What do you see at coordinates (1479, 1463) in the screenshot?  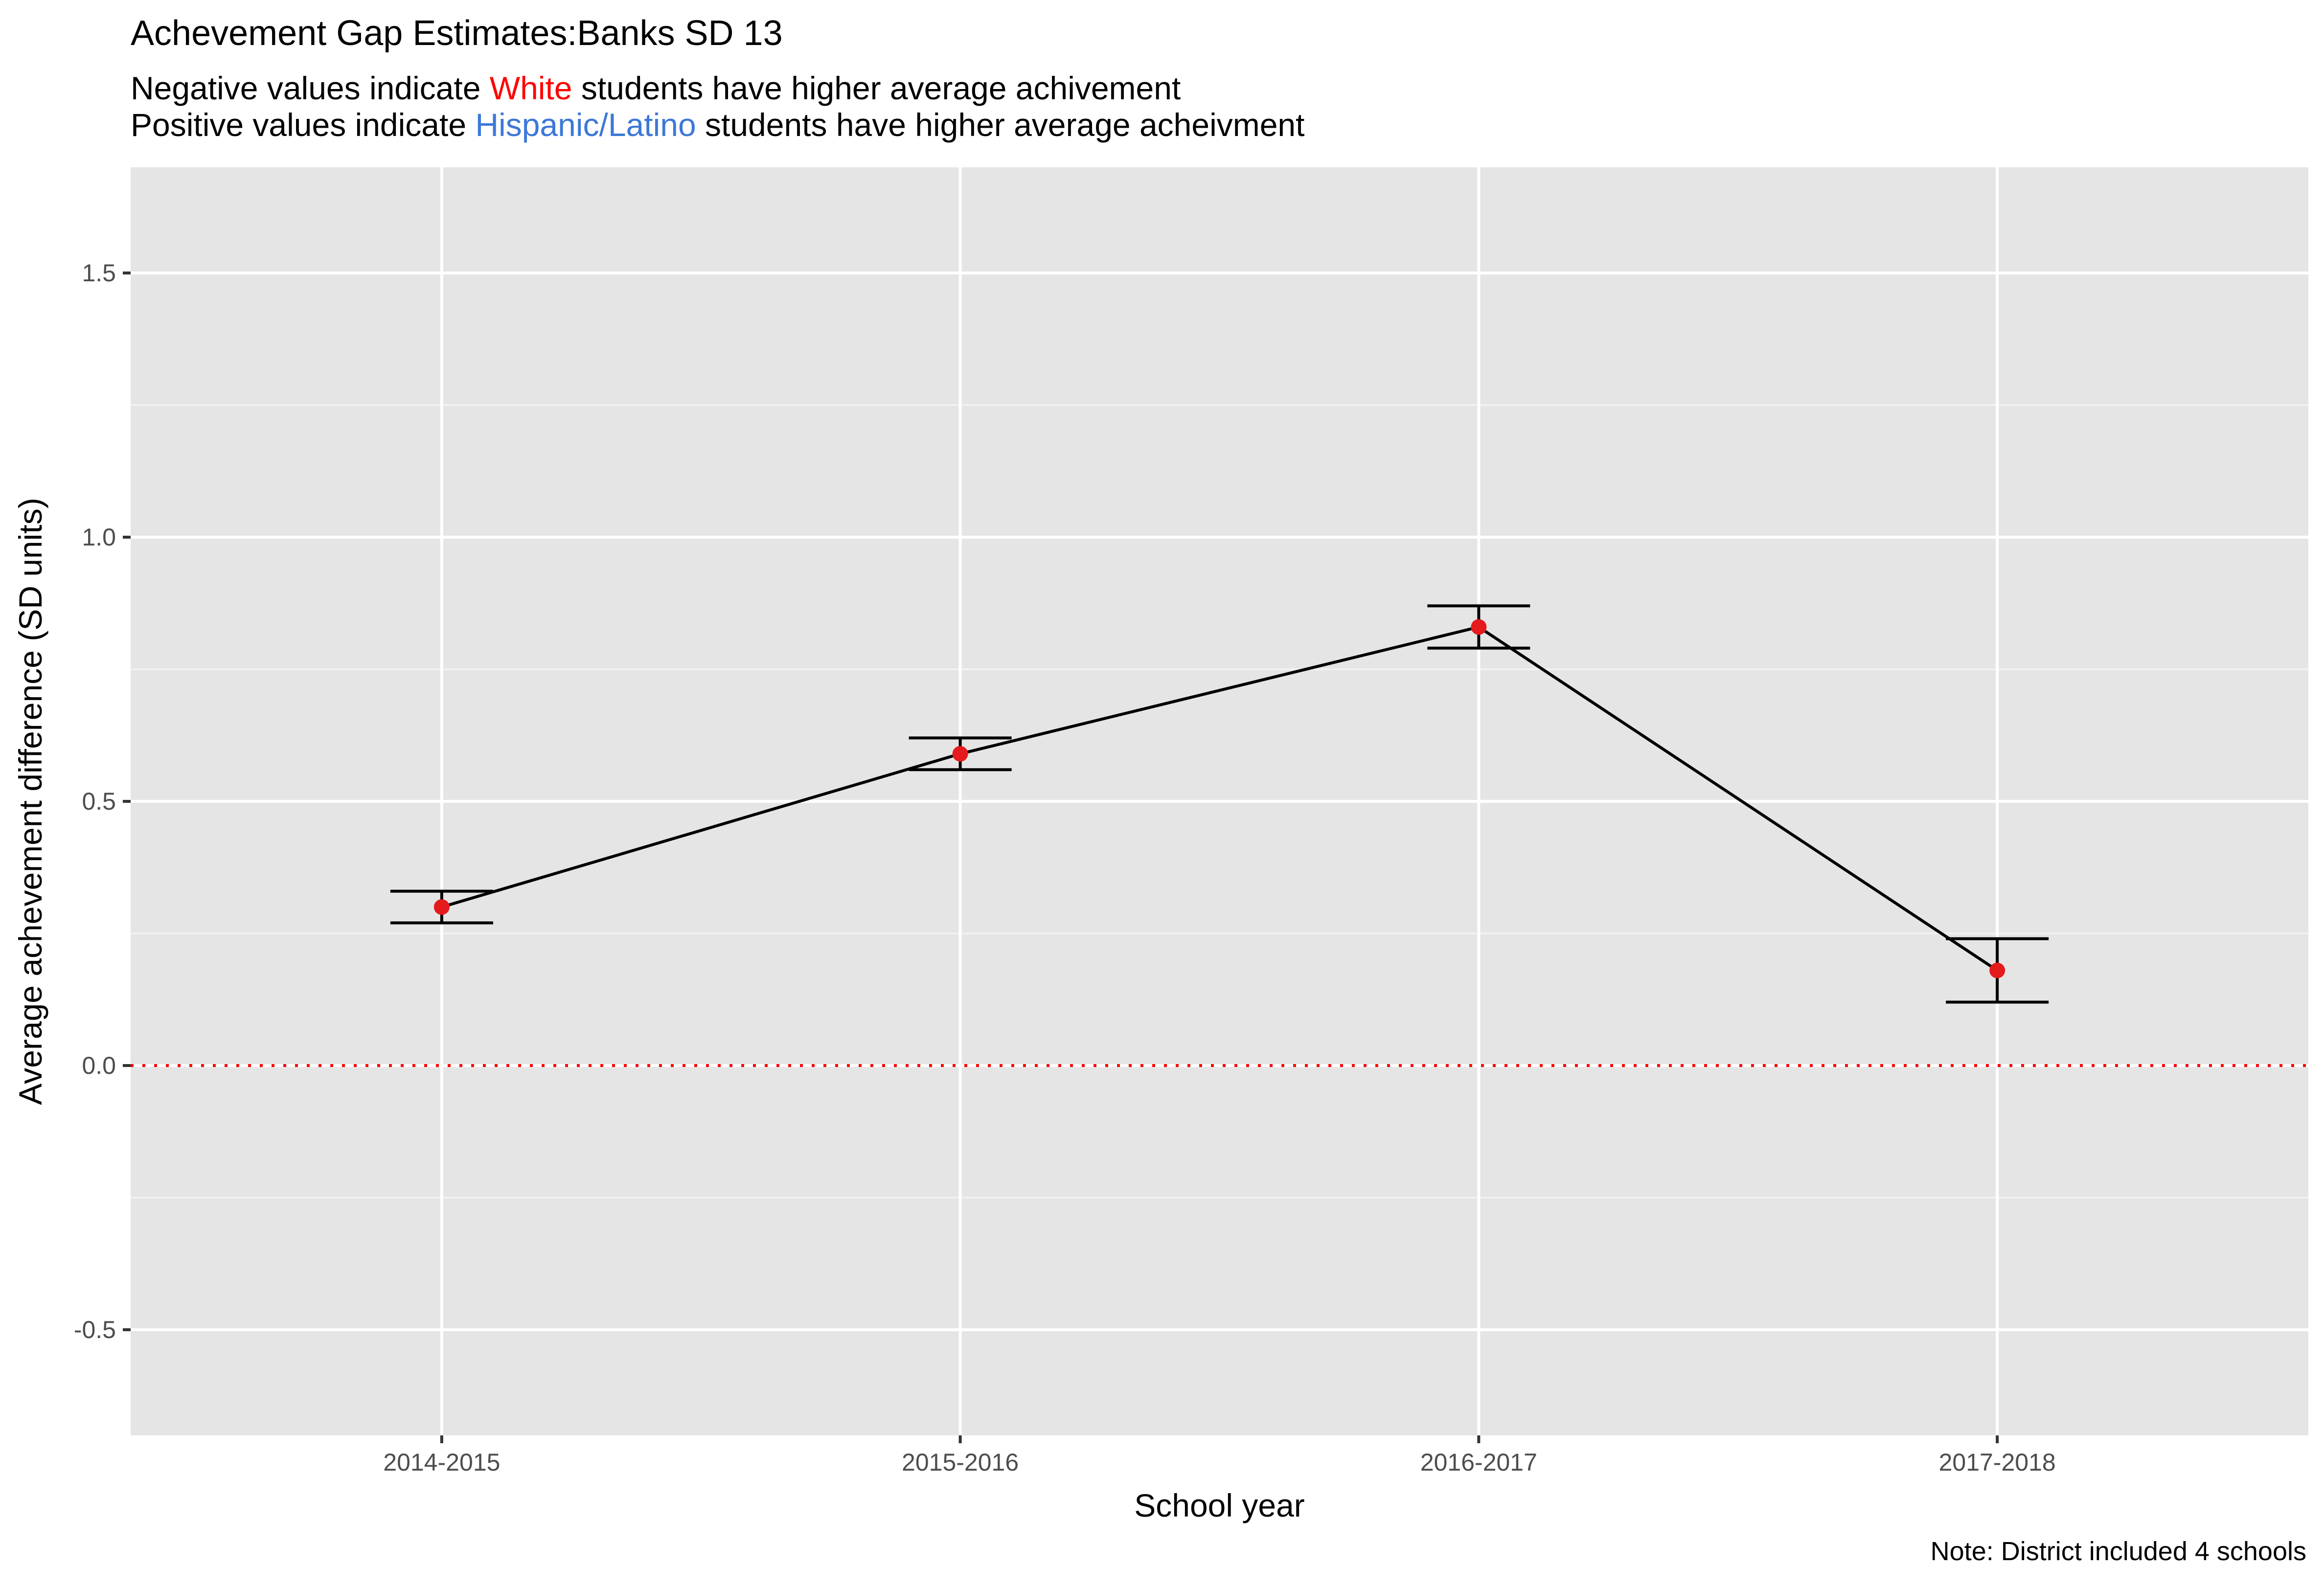 I see `x-tick-label: 2016-2017` at bounding box center [1479, 1463].